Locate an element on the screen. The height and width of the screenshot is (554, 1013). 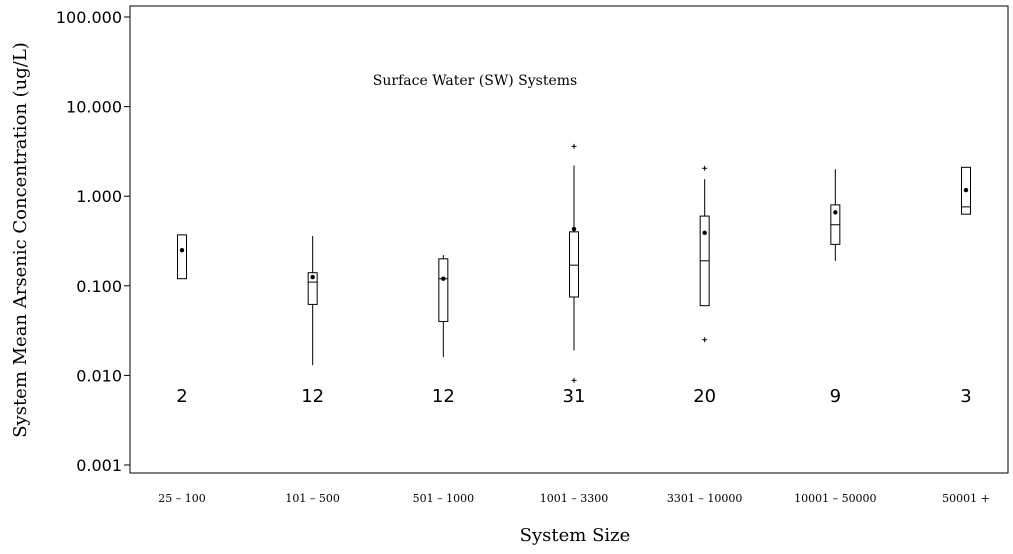
group-count-label: 31 is located at coordinates (574, 396).